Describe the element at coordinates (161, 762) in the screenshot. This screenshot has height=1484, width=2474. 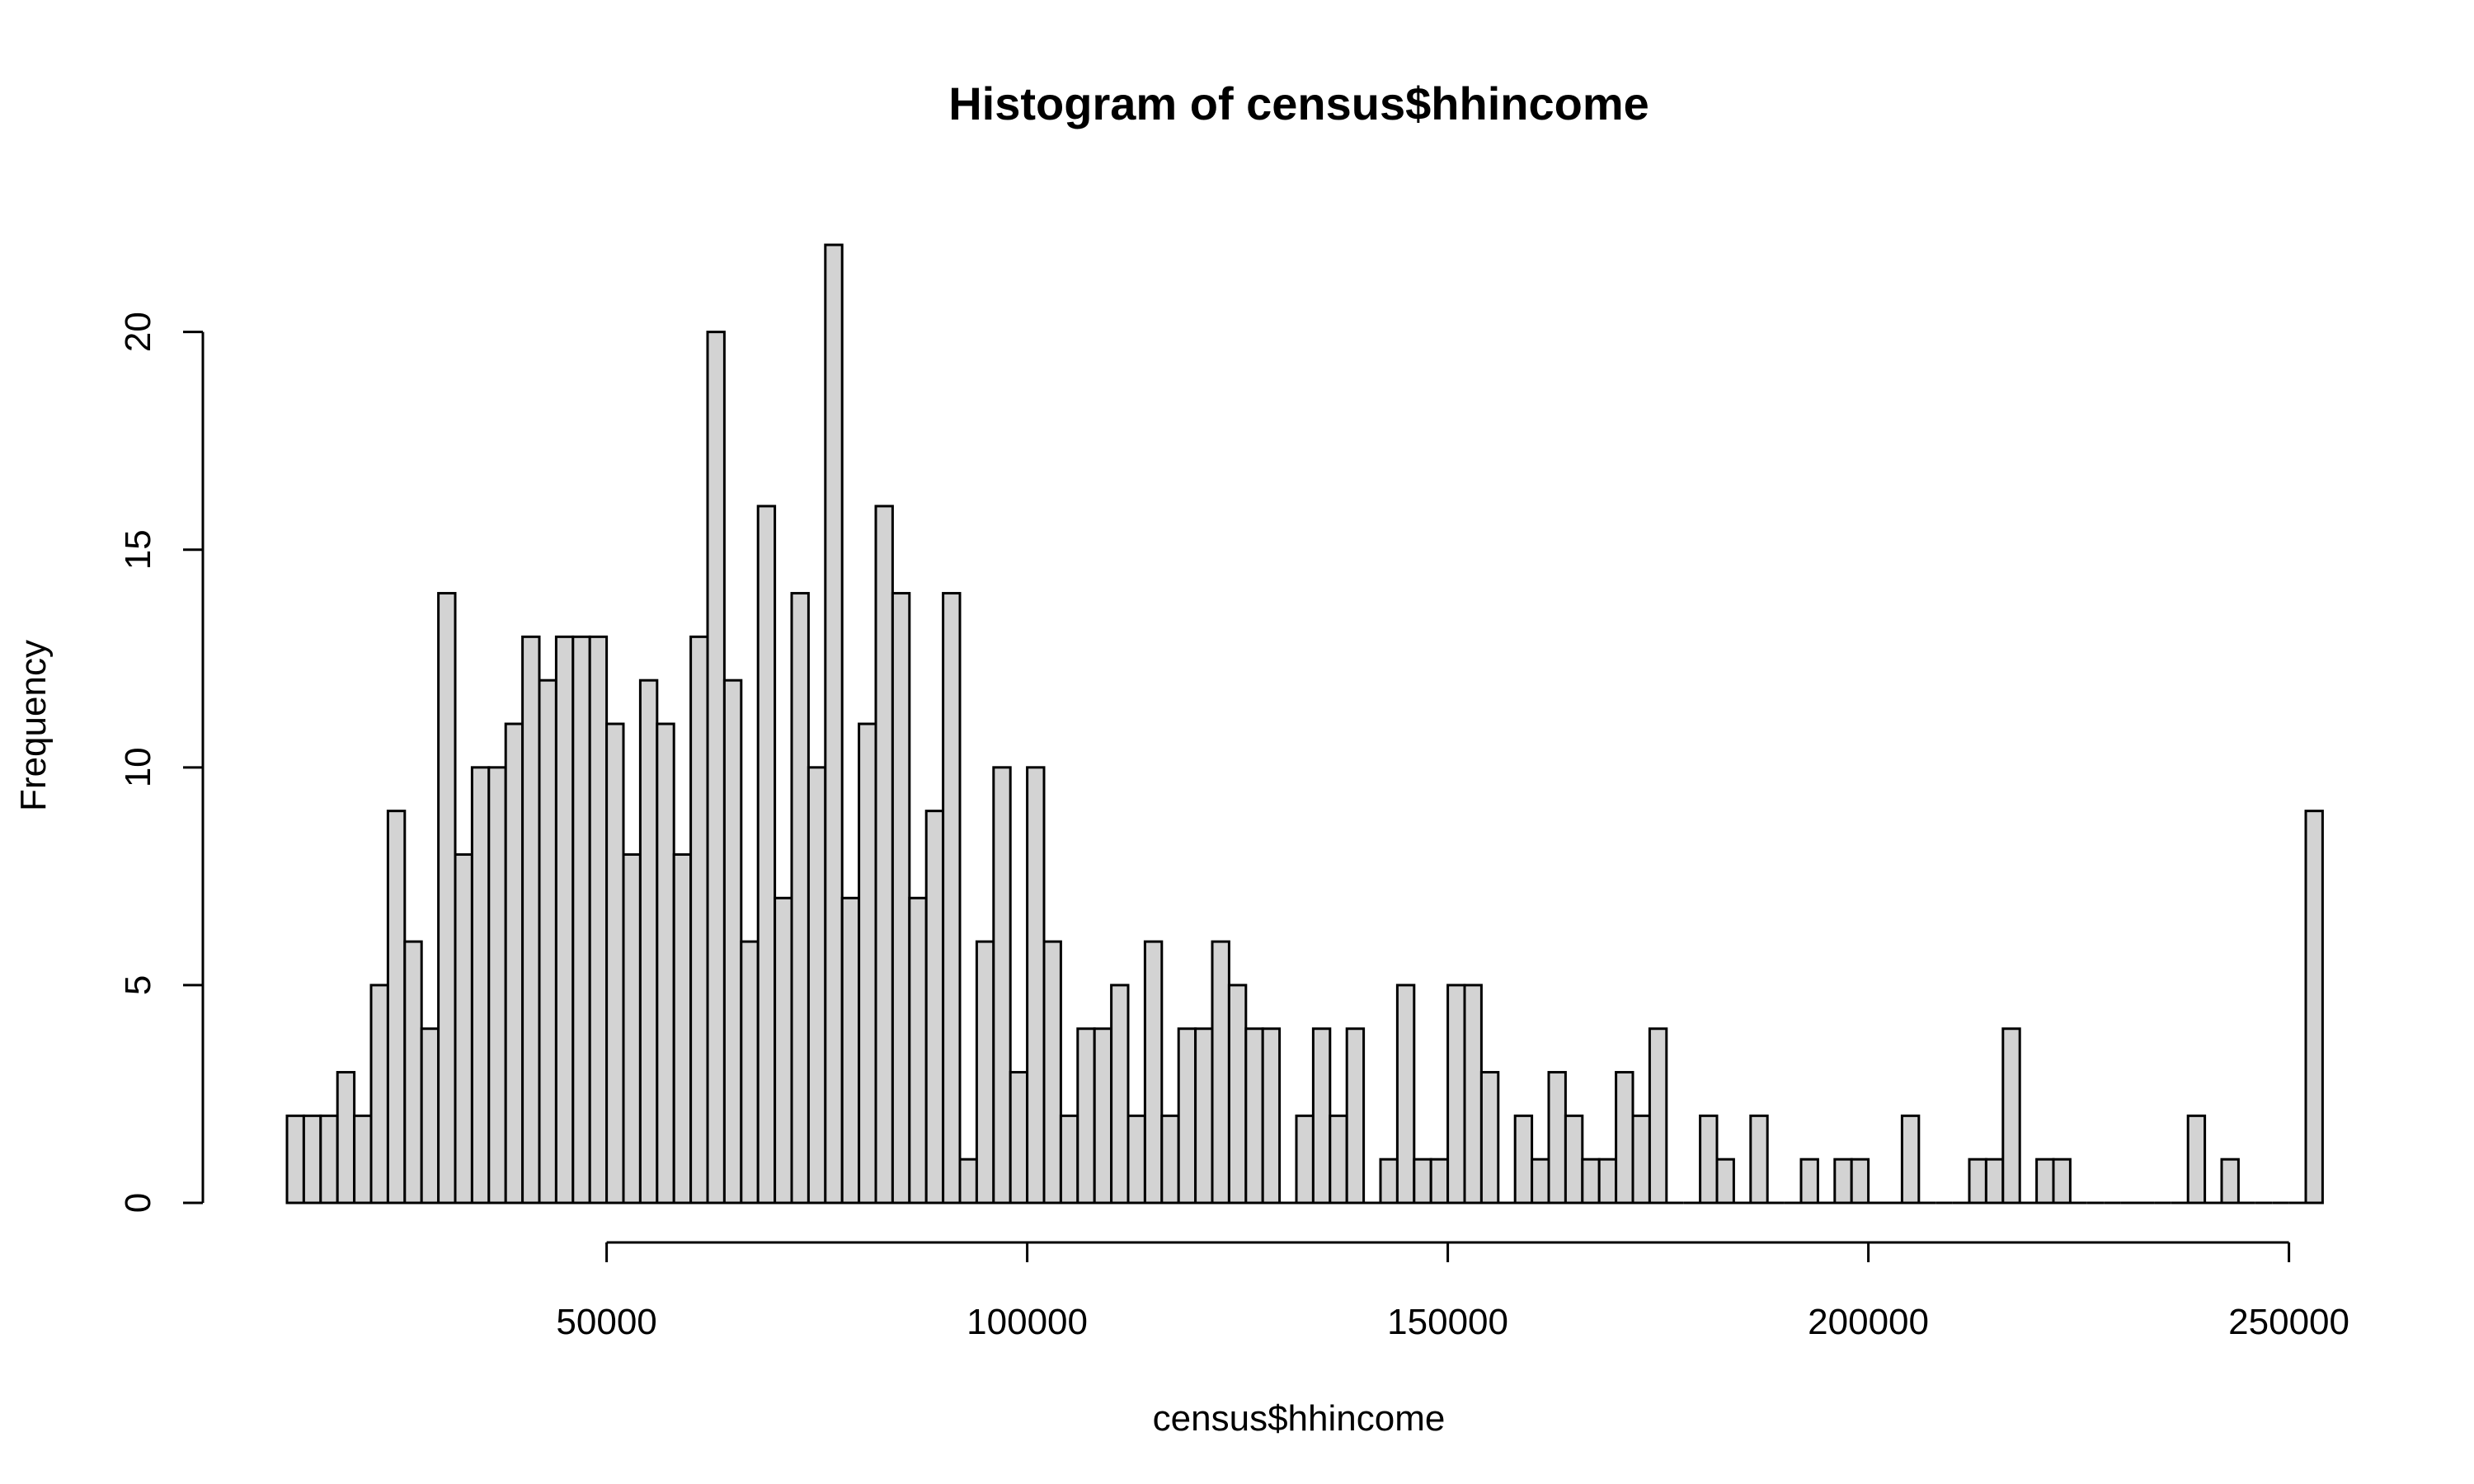
I see `y-axis: 0 5 10 15 20` at that location.